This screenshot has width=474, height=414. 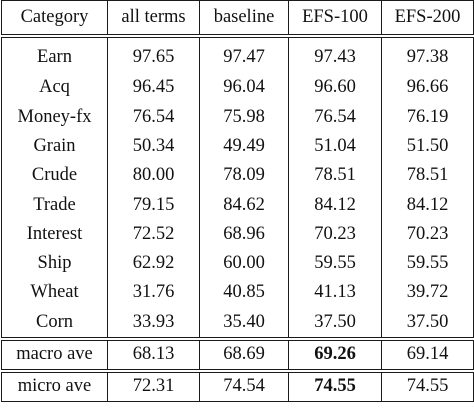 I want to click on table-row: Money-fx 76.54 75.98 76.54 76.19, so click(x=237, y=117).